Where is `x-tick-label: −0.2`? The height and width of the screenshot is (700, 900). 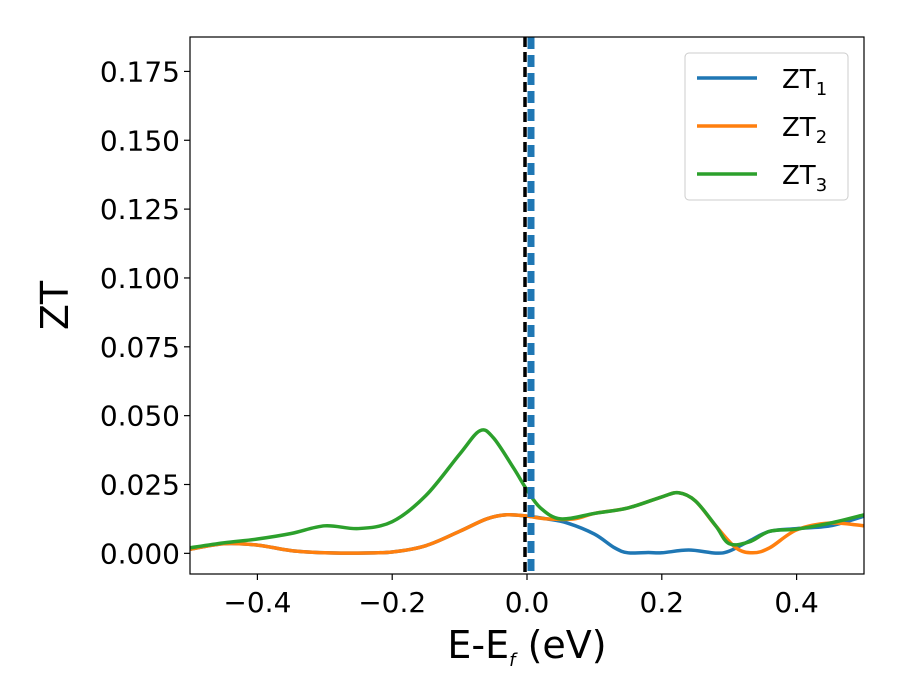
x-tick-label: −0.2 is located at coordinates (392, 602).